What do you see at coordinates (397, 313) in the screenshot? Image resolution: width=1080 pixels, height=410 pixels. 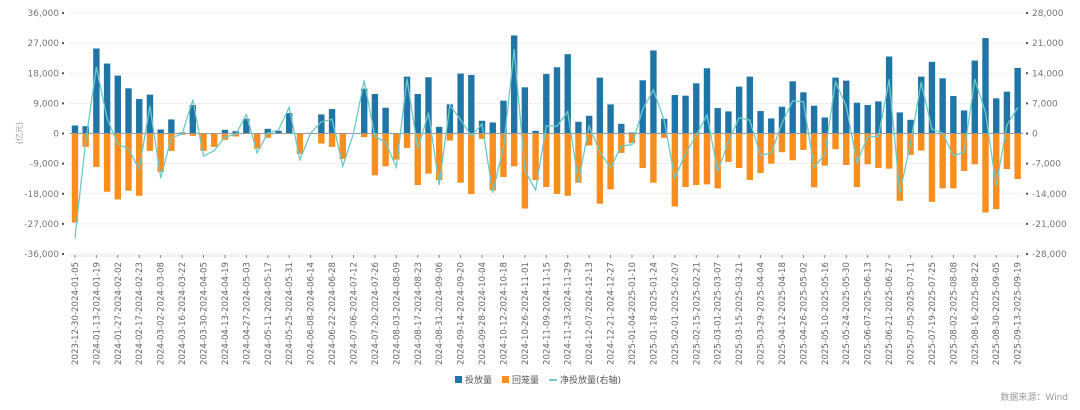 I see `x-tick-label: 2024-08-03-2024-08-09` at bounding box center [397, 313].